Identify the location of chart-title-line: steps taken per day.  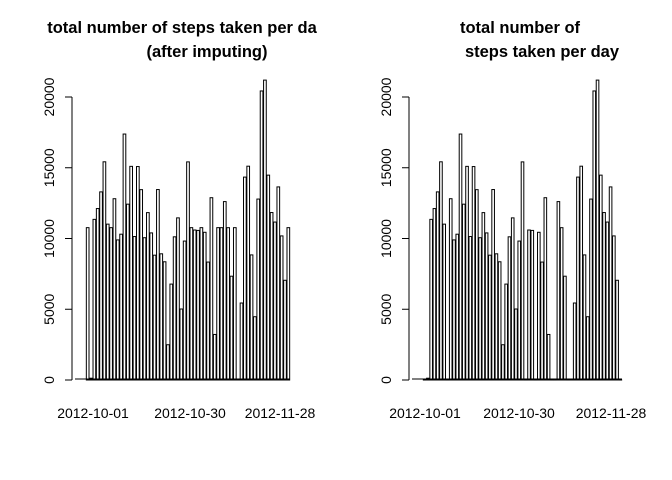
(542, 52).